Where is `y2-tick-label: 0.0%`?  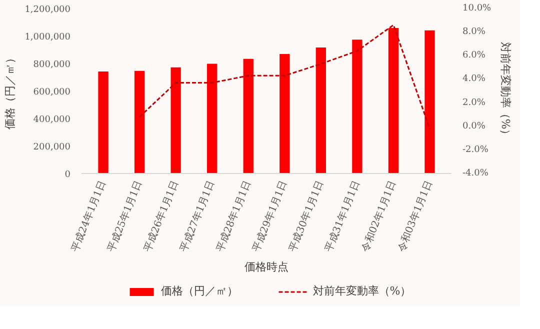
y2-tick-label: 0.0% is located at coordinates (474, 126).